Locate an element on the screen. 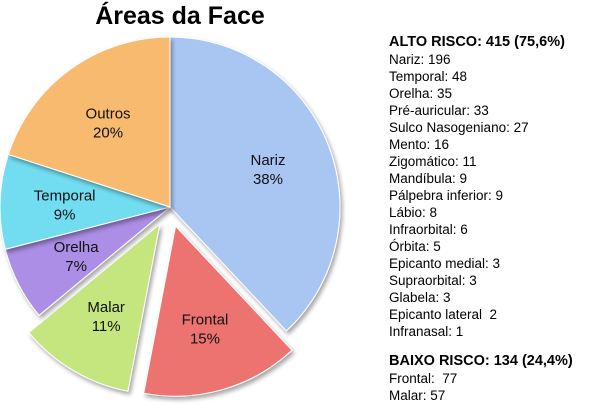 The image size is (600, 413). slice-label-nariz: Nariz is located at coordinates (267, 160).